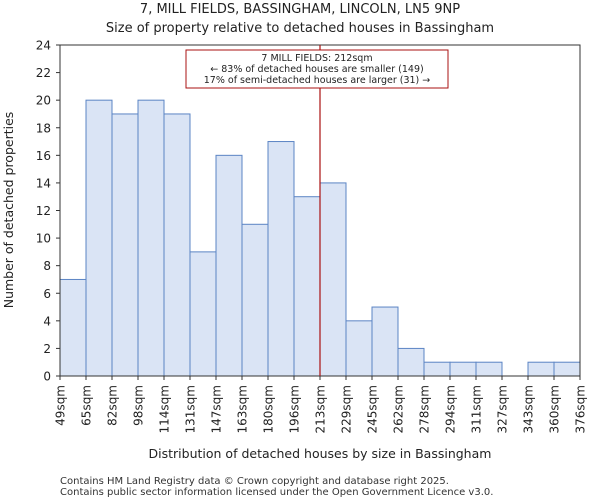 This screenshot has height=500, width=600. I want to click on bar-147sqm, so click(229, 265).